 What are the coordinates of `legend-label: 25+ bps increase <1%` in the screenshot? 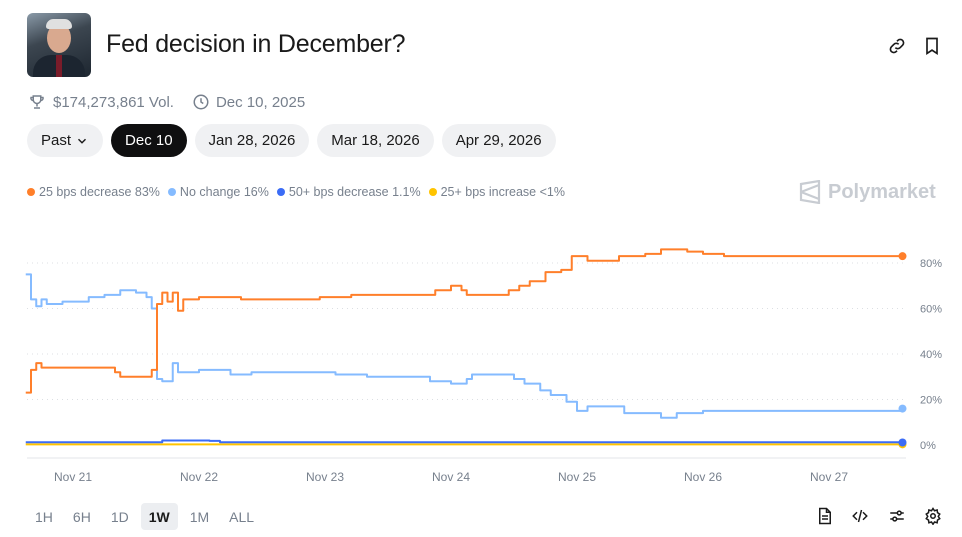 It's located at (502, 192).